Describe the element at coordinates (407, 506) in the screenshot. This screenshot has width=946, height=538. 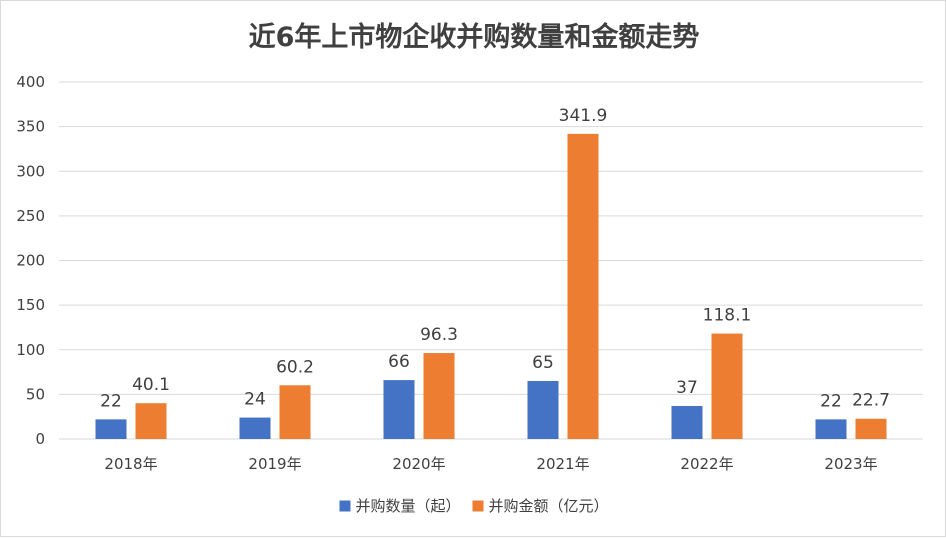
I see `legend-label: 并购数量（起）` at that location.